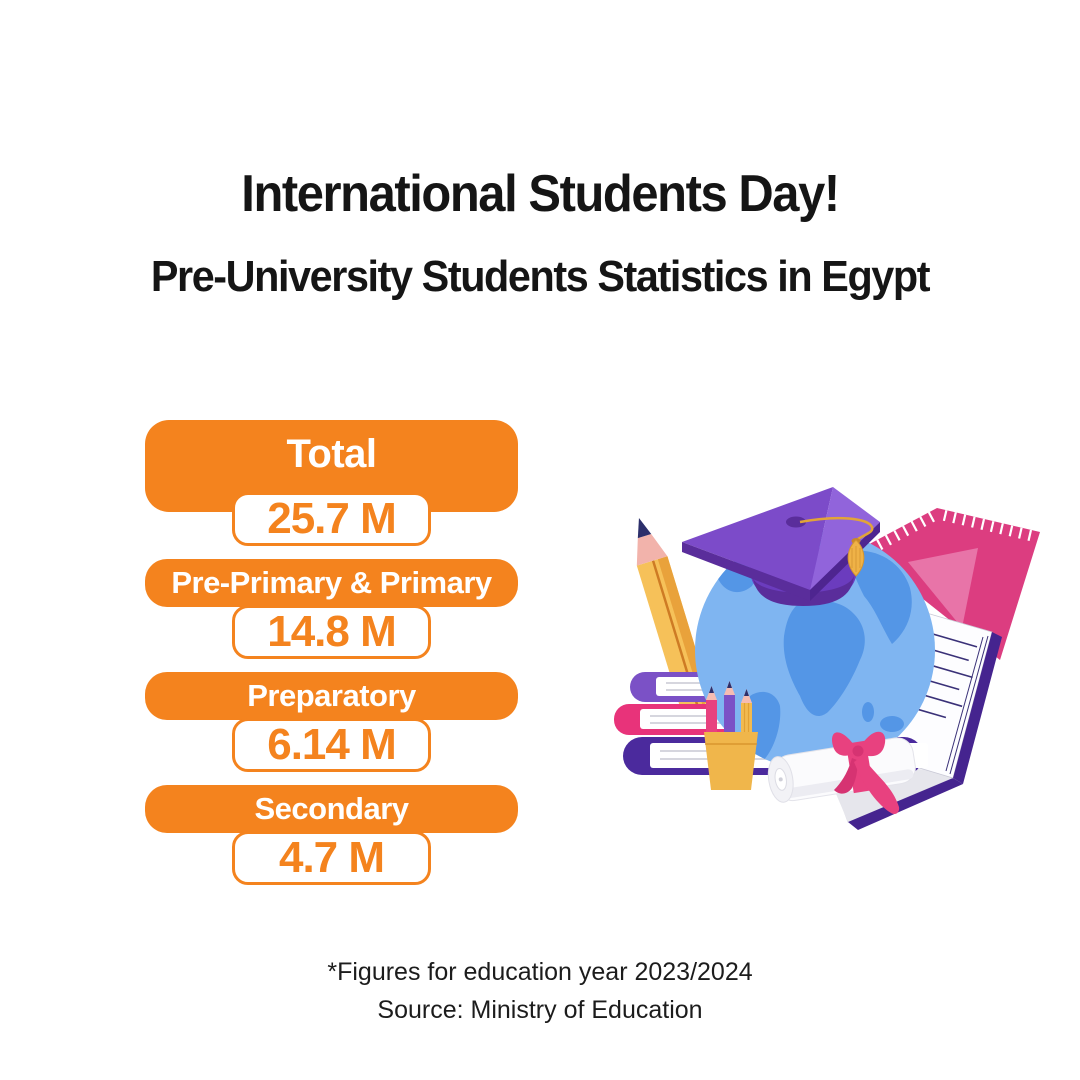 This screenshot has width=1080, height=1080. Describe the element at coordinates (331, 632) in the screenshot. I see `stat-value-pre-primary: 14.8 M` at that location.